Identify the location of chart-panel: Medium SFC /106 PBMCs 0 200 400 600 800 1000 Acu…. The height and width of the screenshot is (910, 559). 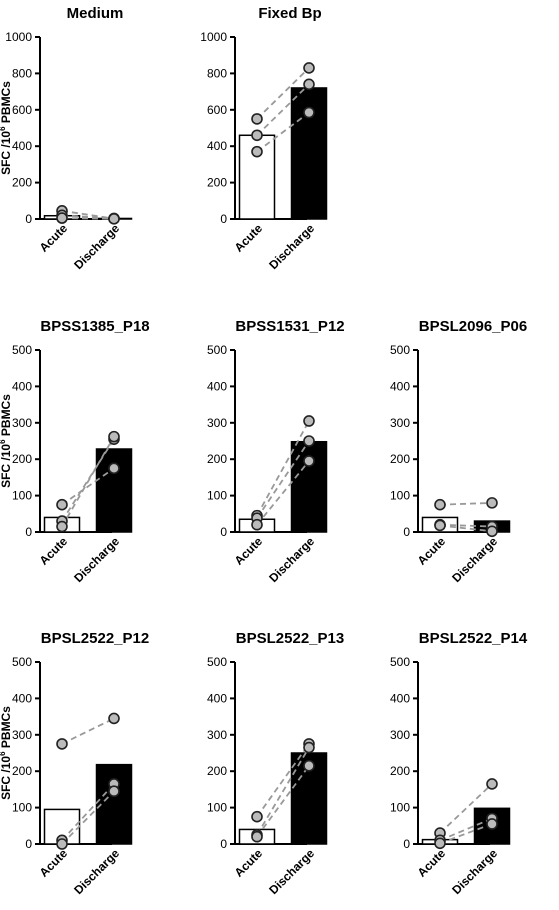
(66, 138).